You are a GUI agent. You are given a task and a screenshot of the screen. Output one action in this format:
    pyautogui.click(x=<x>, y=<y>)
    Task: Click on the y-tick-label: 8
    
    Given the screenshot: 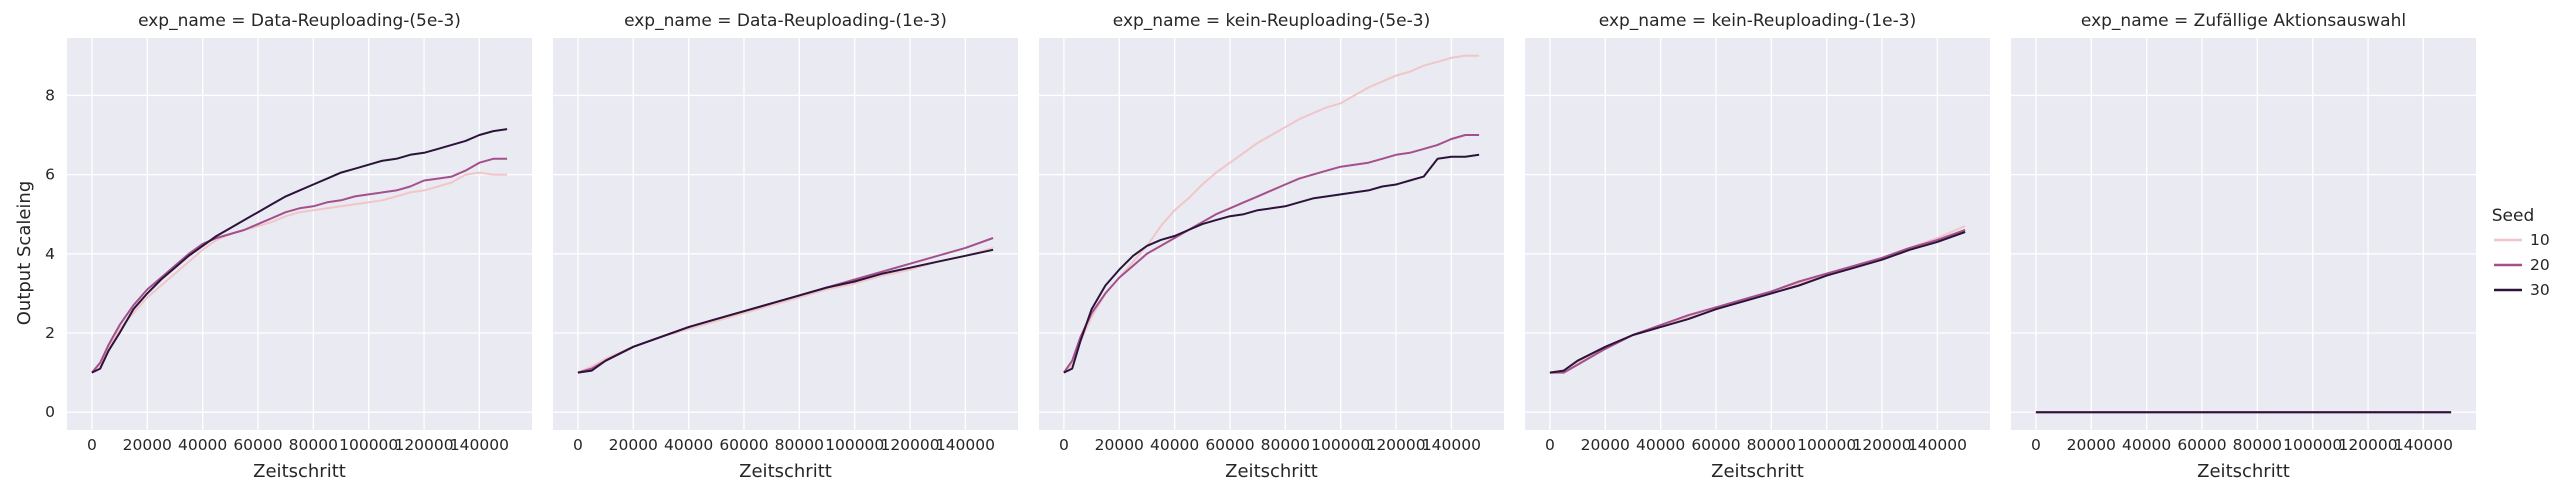 What is the action you would take?
    pyautogui.click(x=50, y=95)
    